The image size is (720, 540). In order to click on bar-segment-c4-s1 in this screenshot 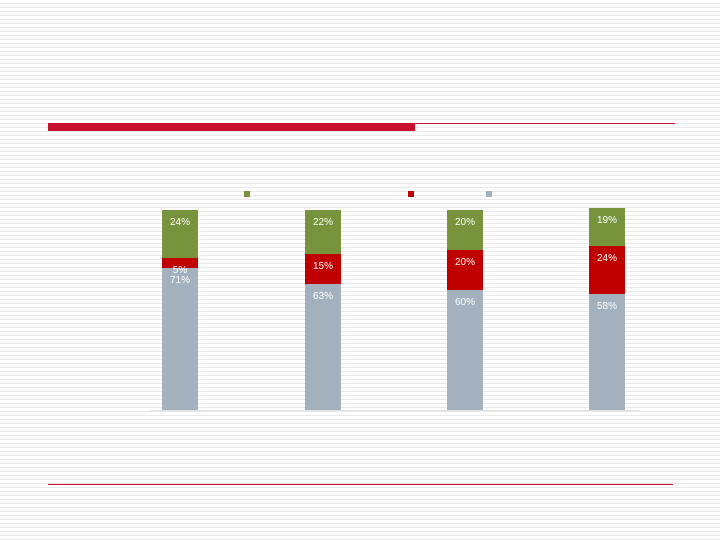, I will do `click(607, 352)`.